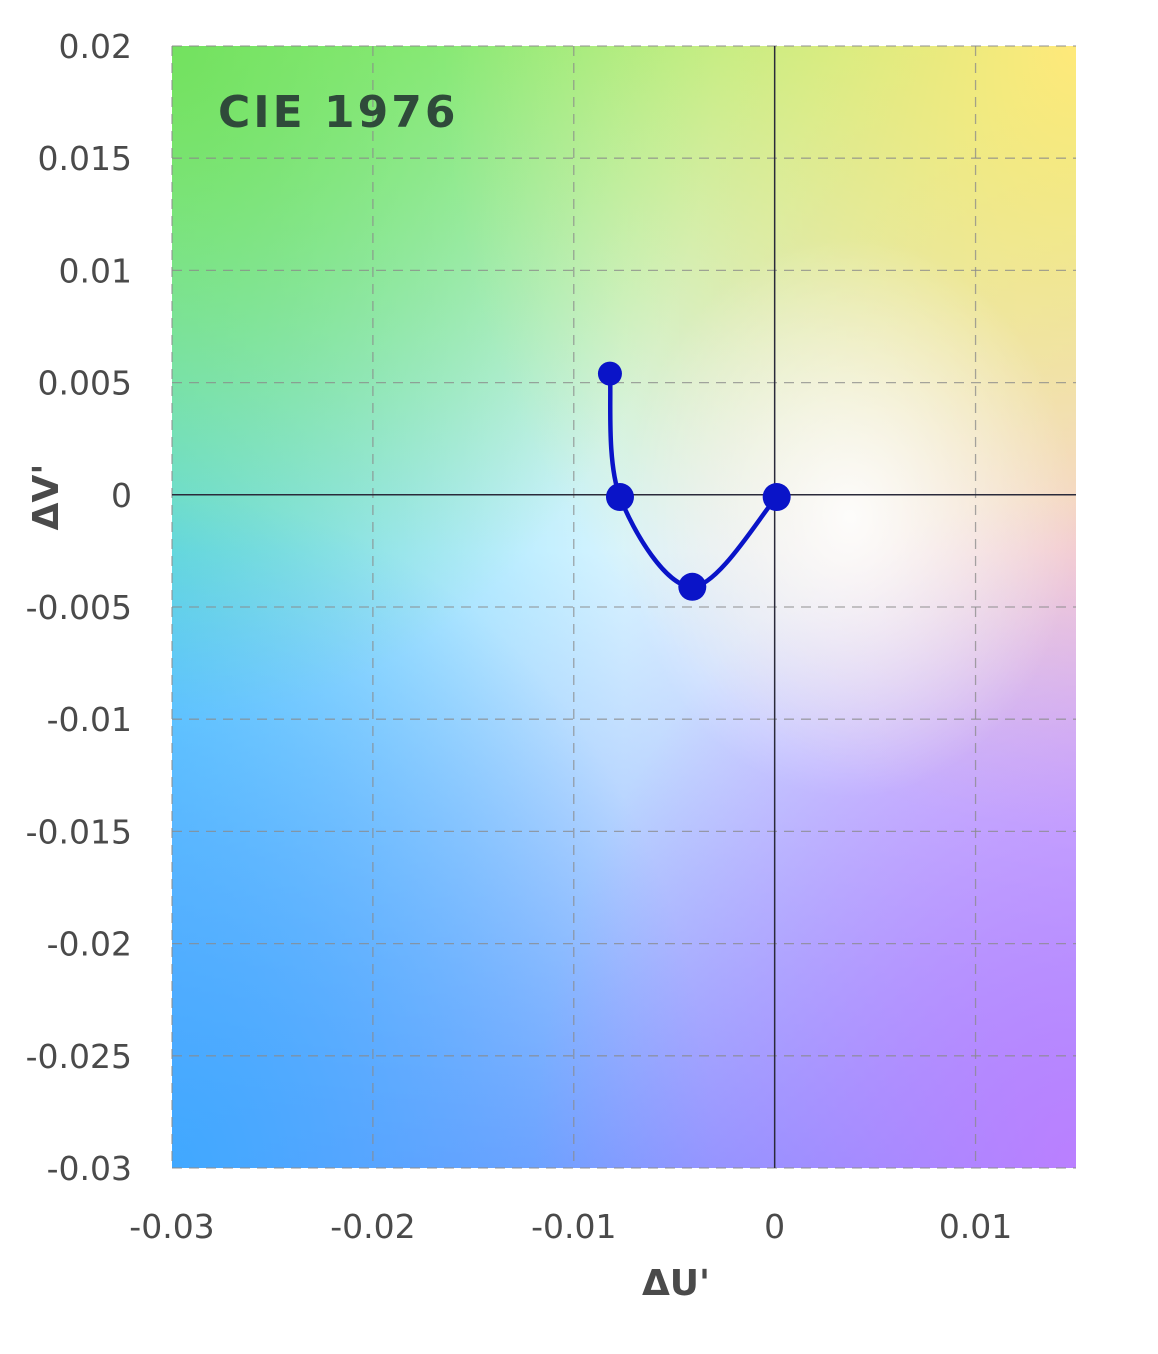 The image size is (1158, 1354). What do you see at coordinates (372, 1226) in the screenshot?
I see `x-tick-label: -0.02` at bounding box center [372, 1226].